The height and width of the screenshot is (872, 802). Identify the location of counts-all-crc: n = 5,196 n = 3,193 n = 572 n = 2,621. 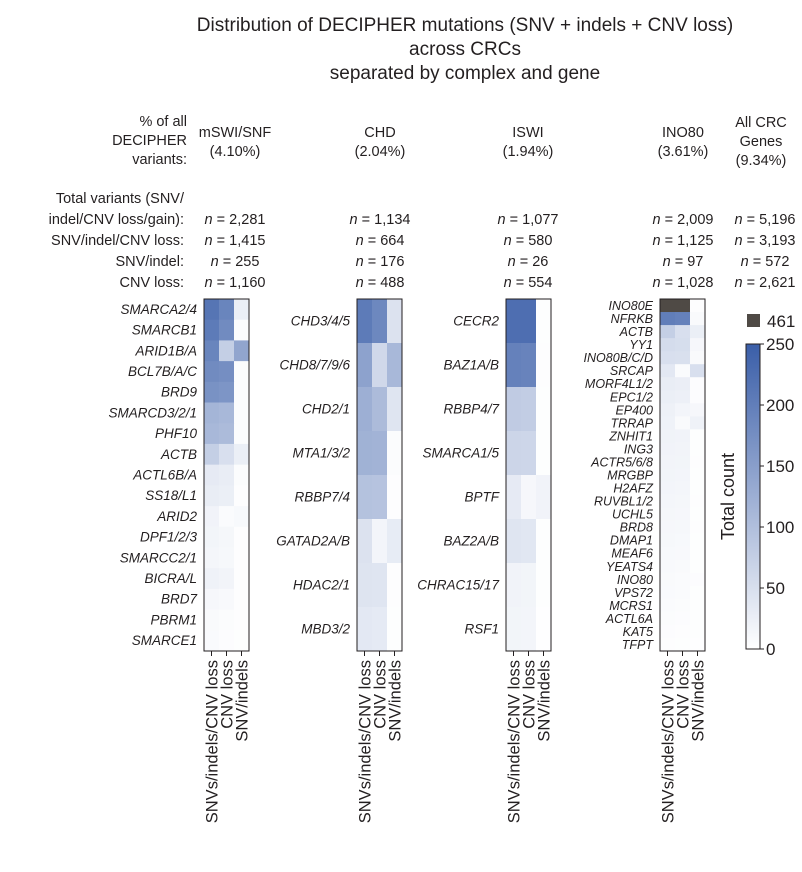
(765, 252).